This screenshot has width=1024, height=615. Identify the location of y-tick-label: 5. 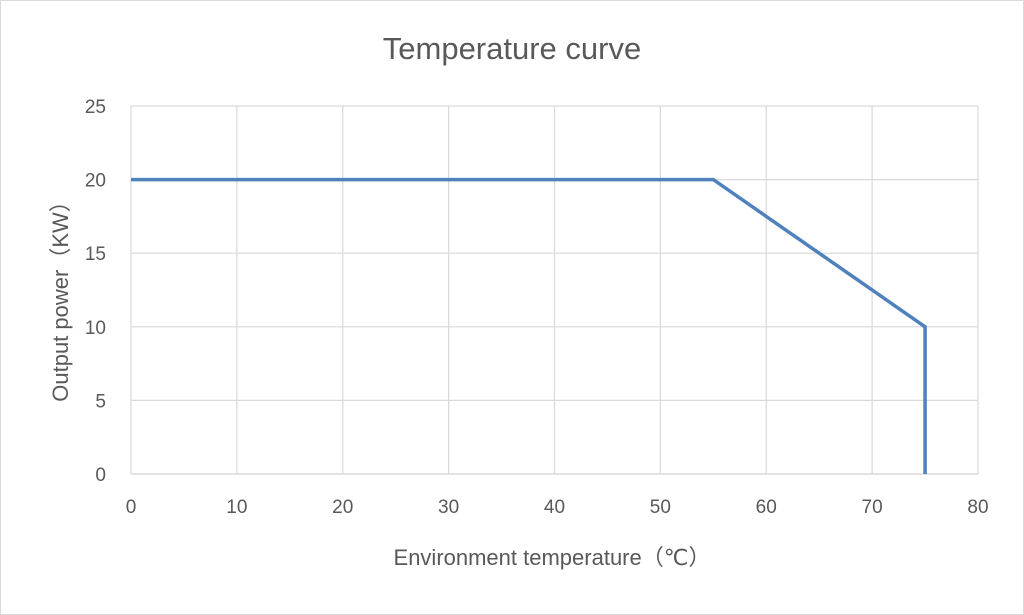
(100, 401).